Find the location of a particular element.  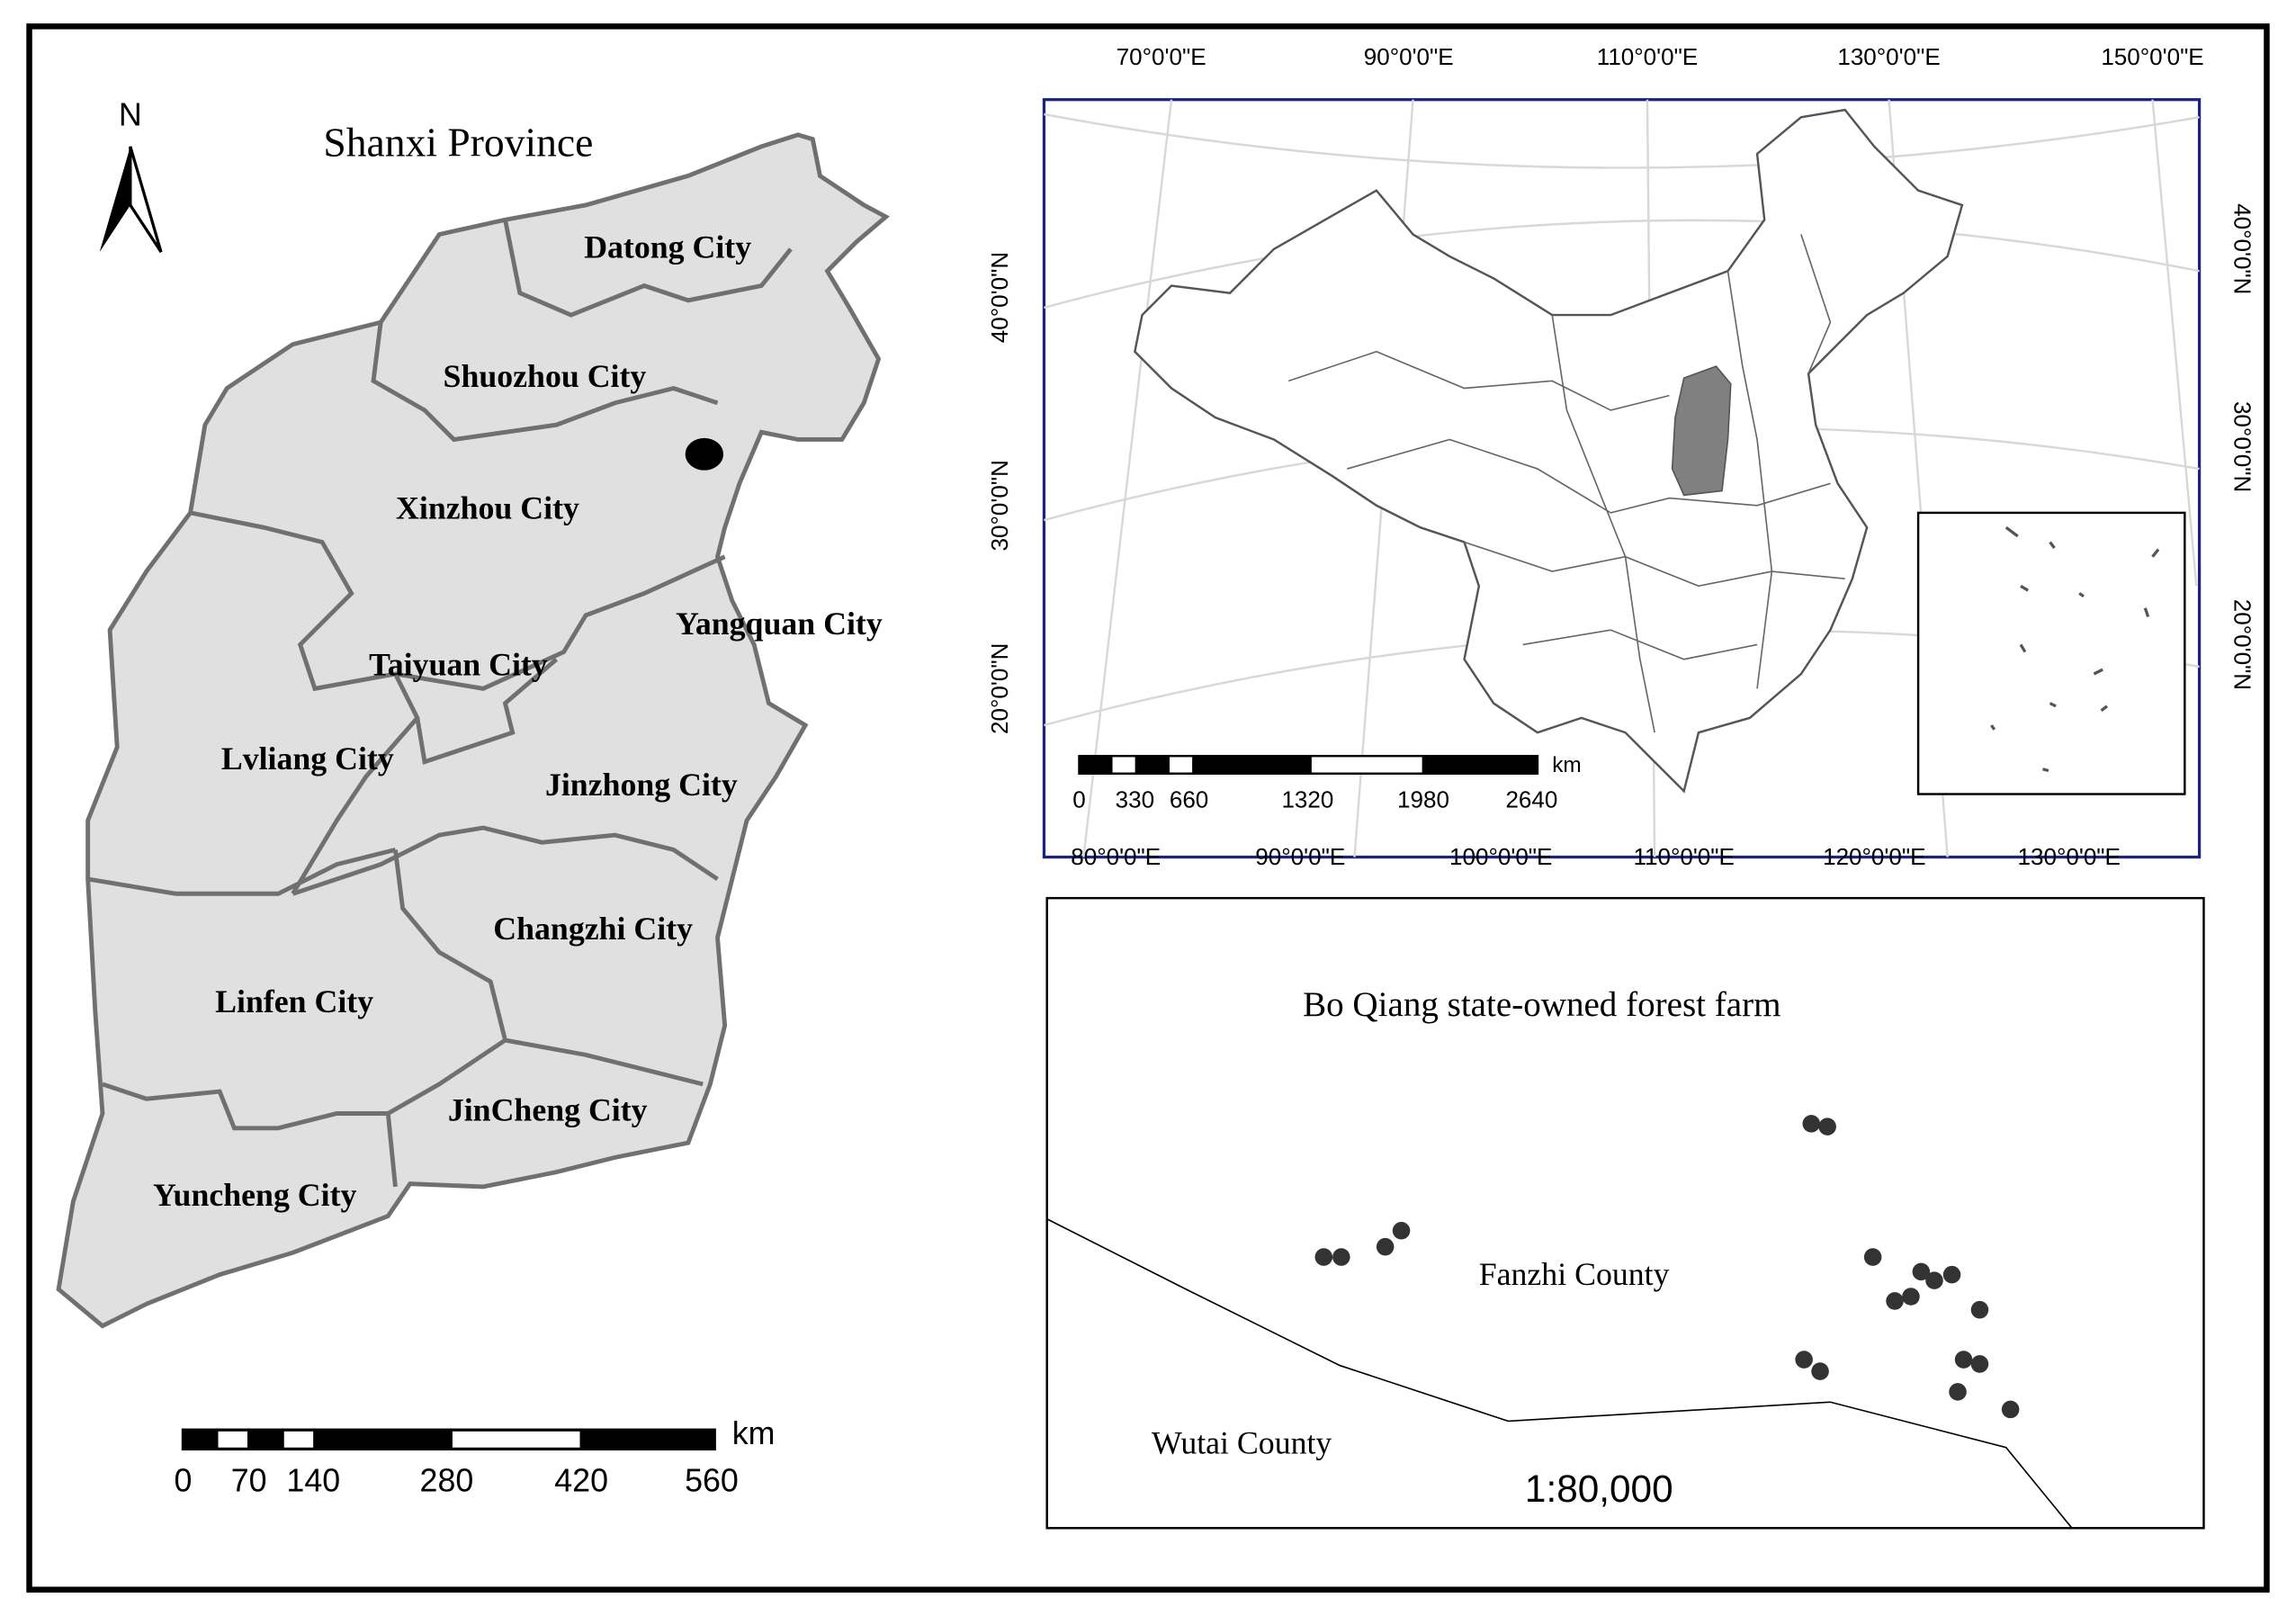

city-label: Datong City is located at coordinates (667, 247).